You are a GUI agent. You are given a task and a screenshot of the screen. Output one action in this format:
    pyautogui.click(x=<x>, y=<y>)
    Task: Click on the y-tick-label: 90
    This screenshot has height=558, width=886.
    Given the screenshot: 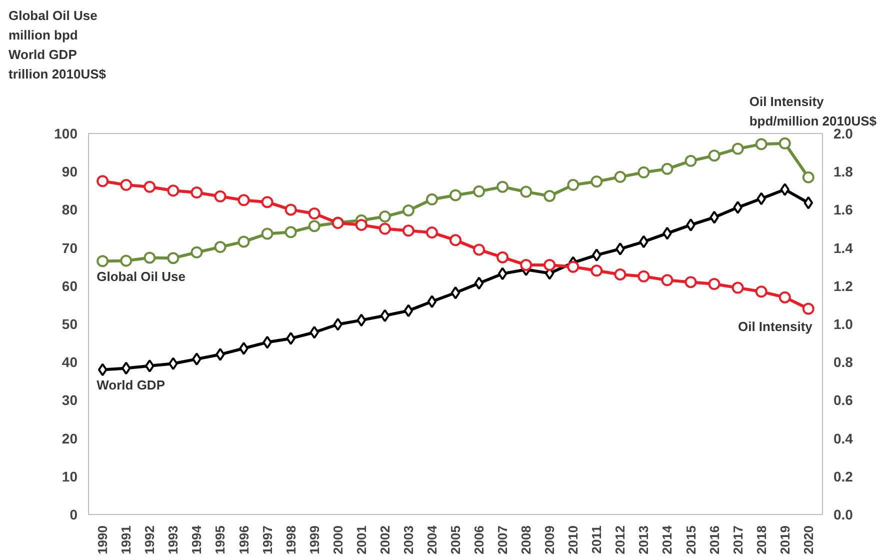 What is the action you would take?
    pyautogui.click(x=70, y=172)
    